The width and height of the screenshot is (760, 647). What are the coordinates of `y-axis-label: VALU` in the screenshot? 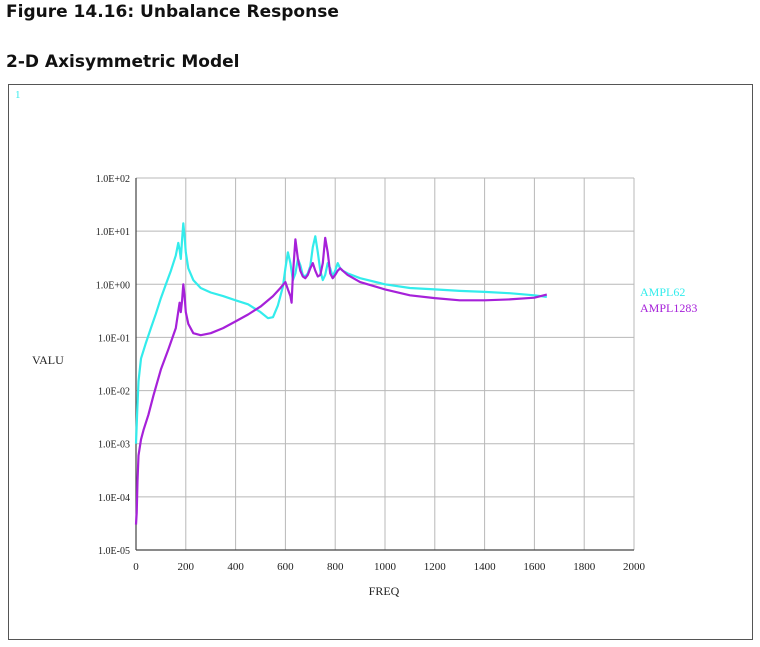 It's located at (48, 360).